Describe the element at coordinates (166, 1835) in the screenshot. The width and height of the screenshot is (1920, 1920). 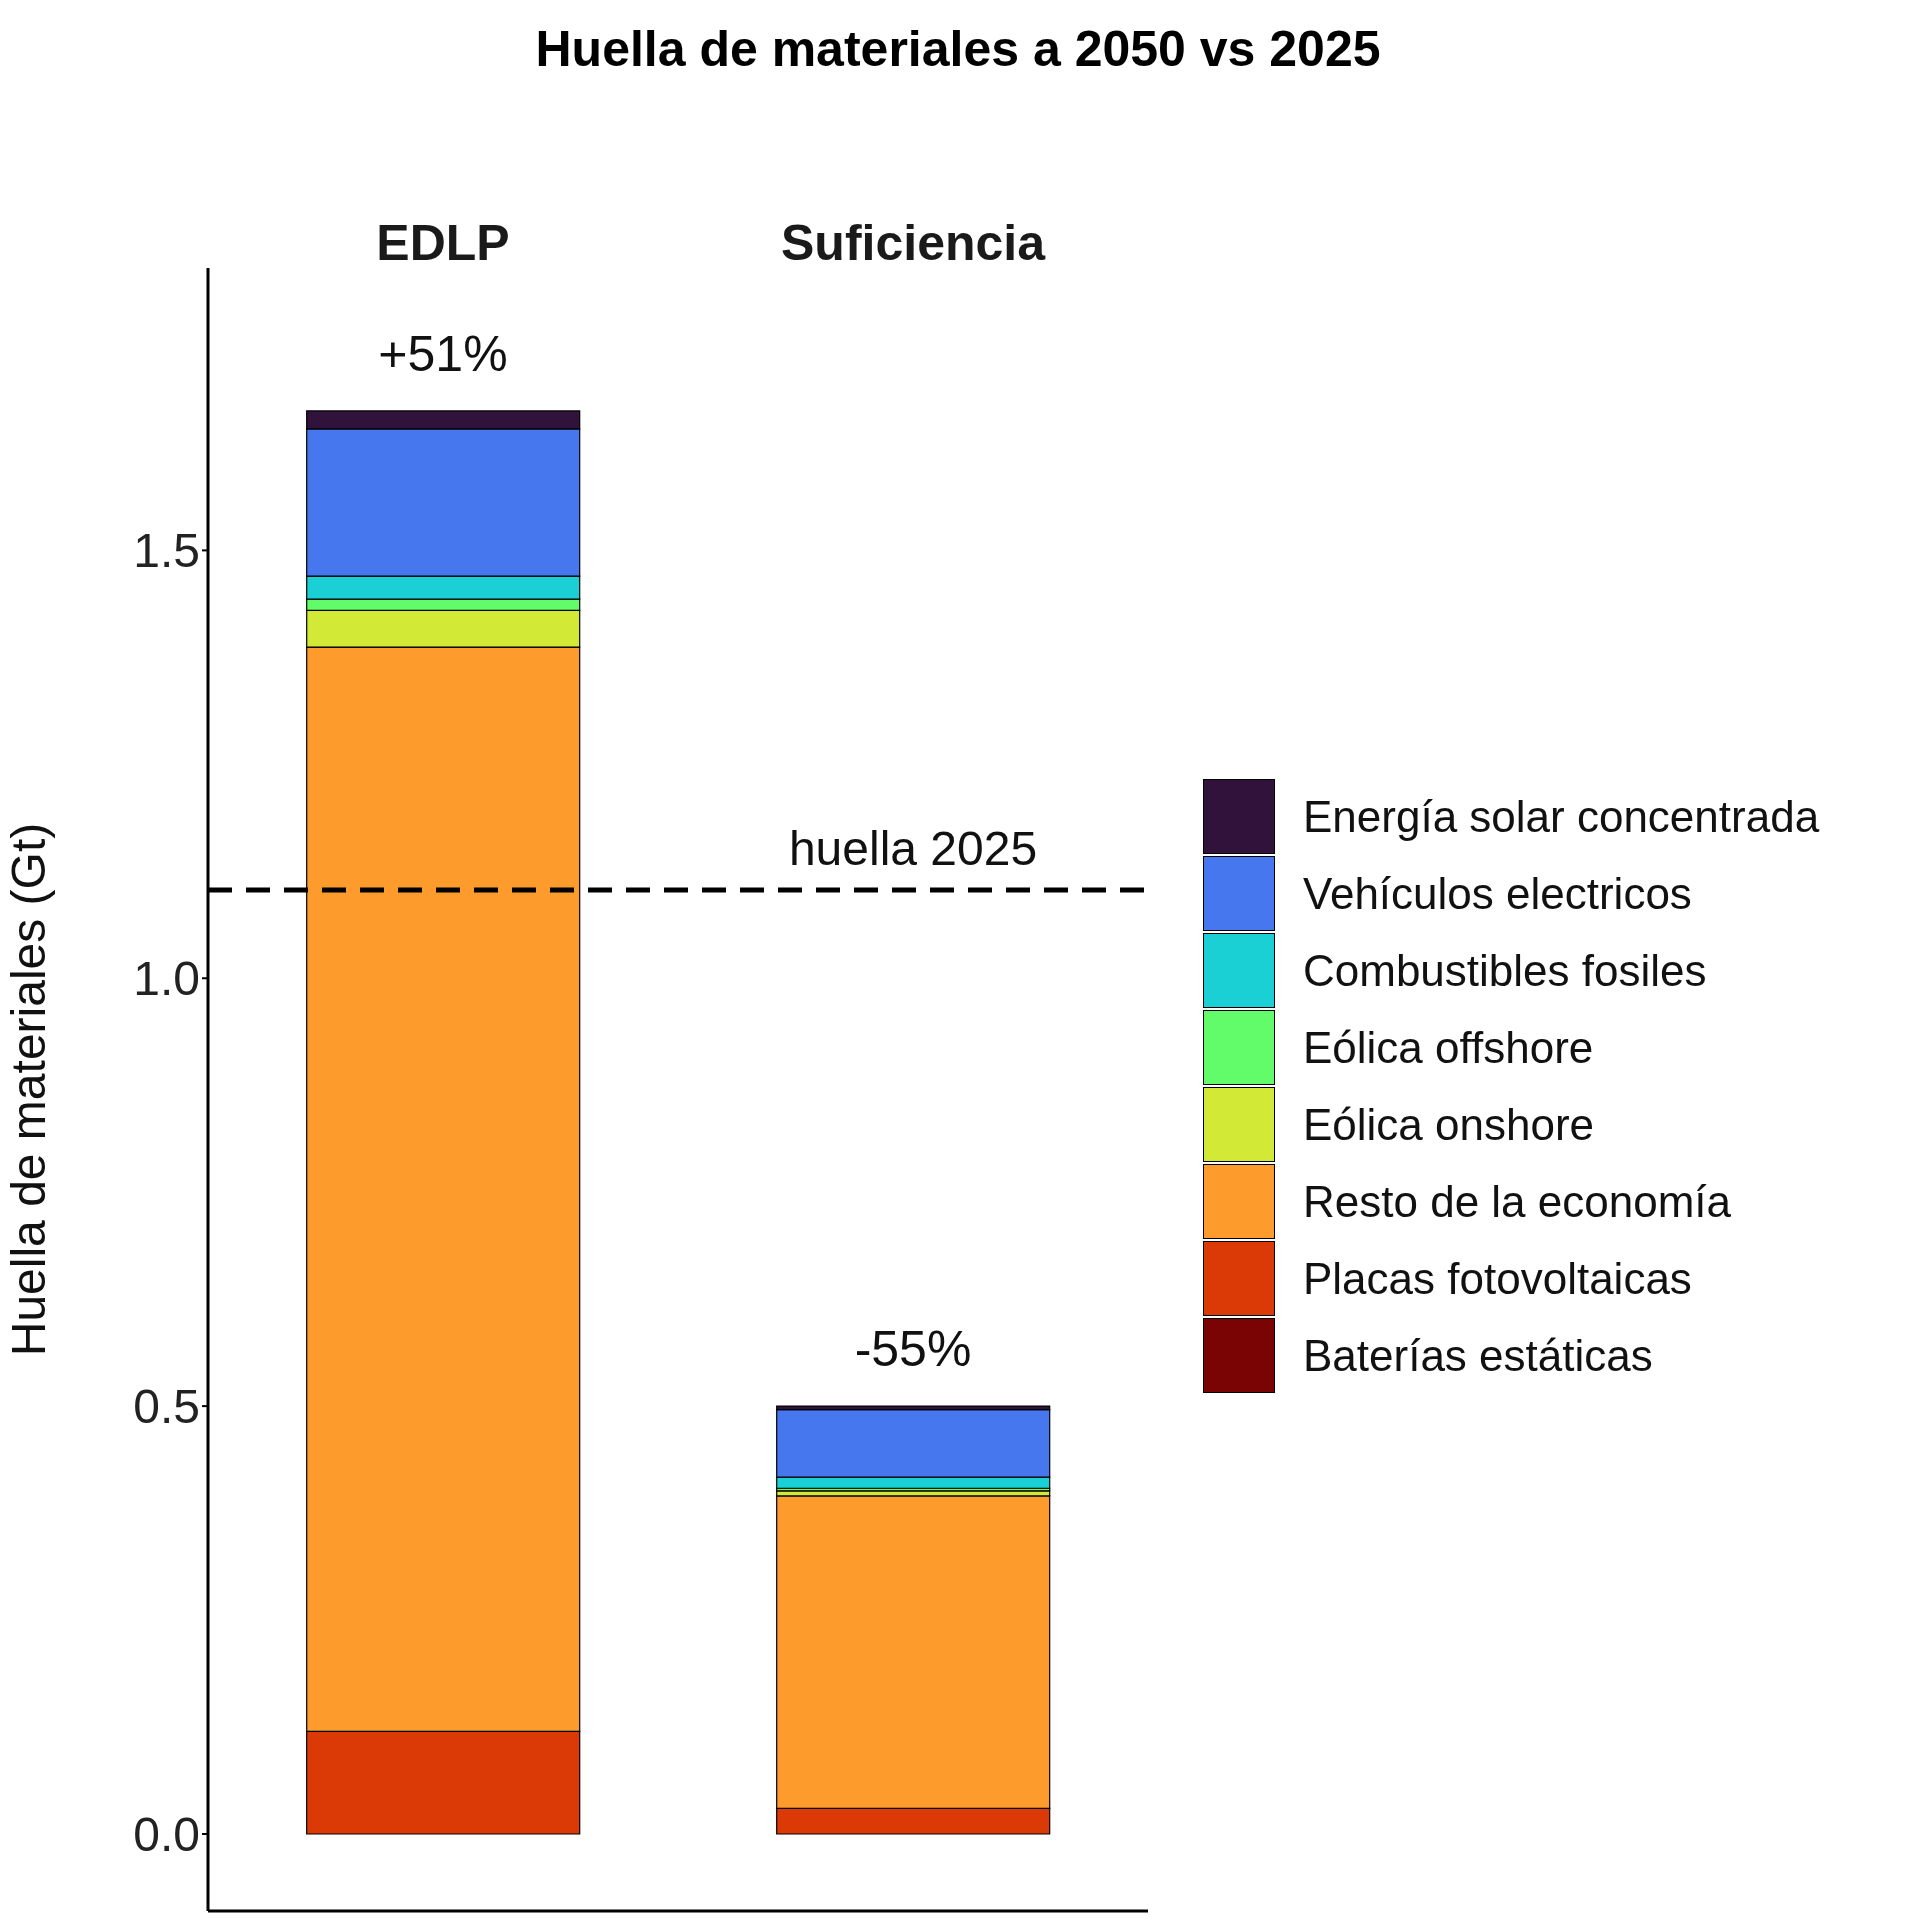
I see `y-tick-label: 0.0` at that location.